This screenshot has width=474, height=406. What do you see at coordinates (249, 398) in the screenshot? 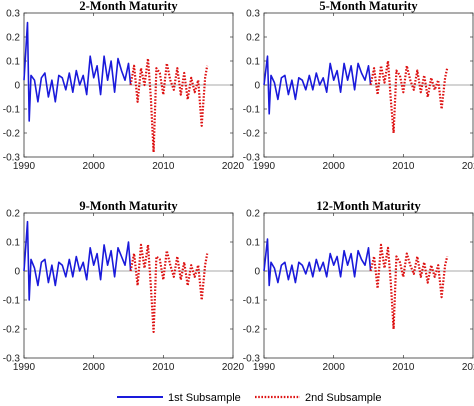
I see `legend: 1st Subsample 2nd Subsample` at bounding box center [249, 398].